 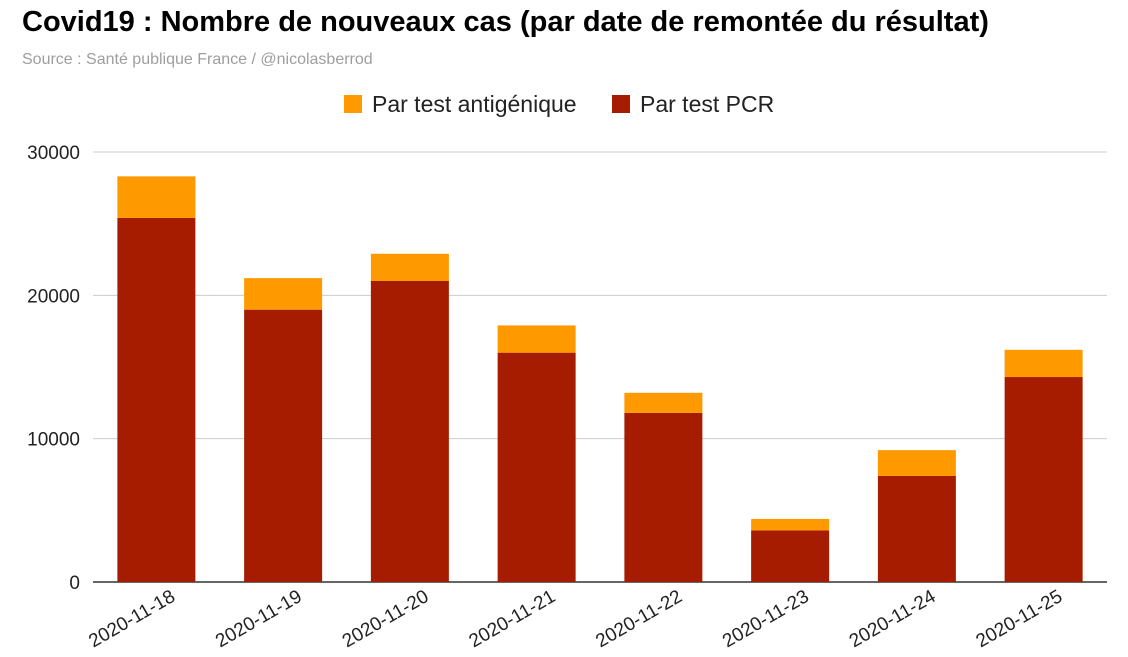 What do you see at coordinates (638, 619) in the screenshot?
I see `x-tick-label: 2020-11-22` at bounding box center [638, 619].